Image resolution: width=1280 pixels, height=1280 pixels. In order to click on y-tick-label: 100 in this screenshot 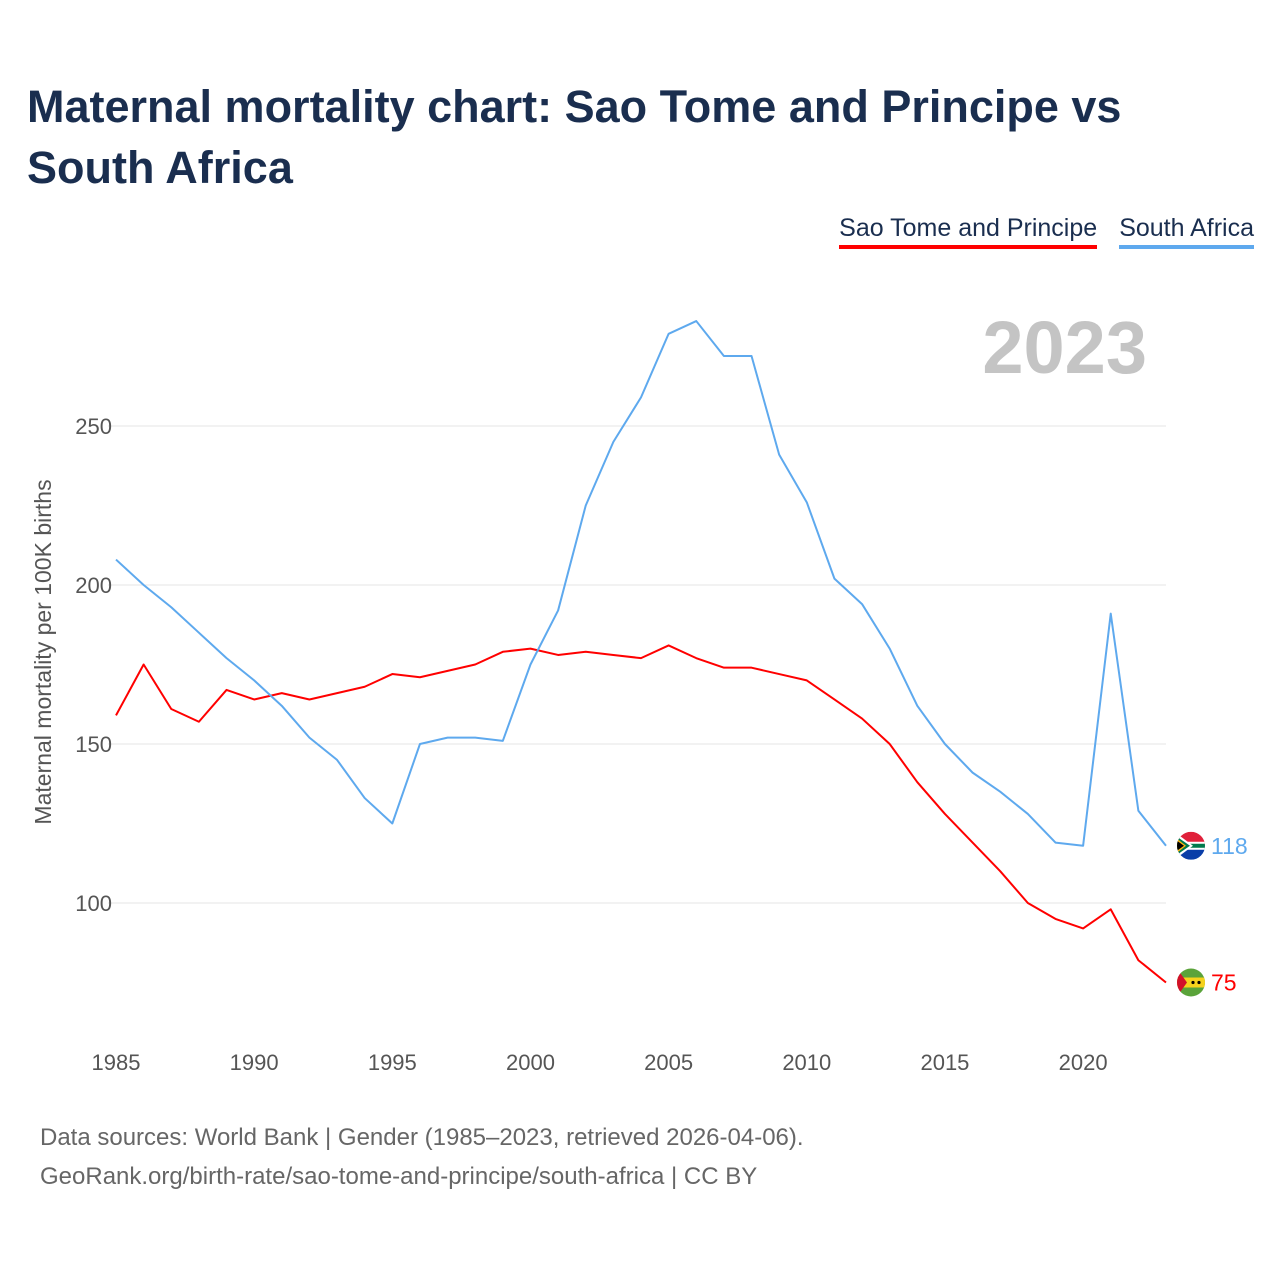, I will do `click(93, 903)`.